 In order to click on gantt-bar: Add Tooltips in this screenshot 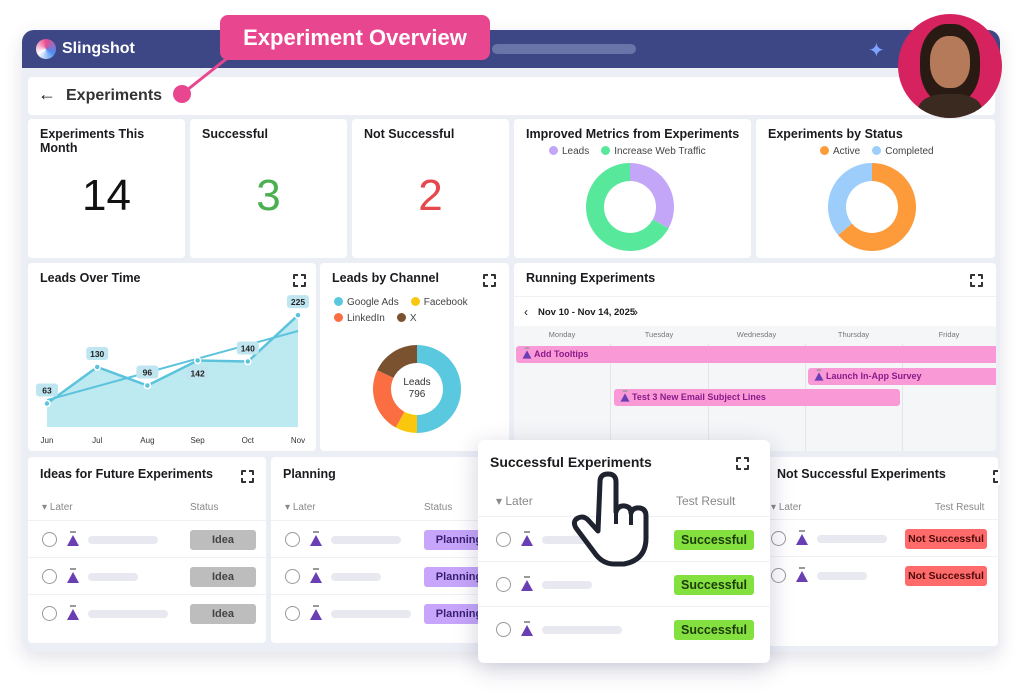, I will do `click(756, 354)`.